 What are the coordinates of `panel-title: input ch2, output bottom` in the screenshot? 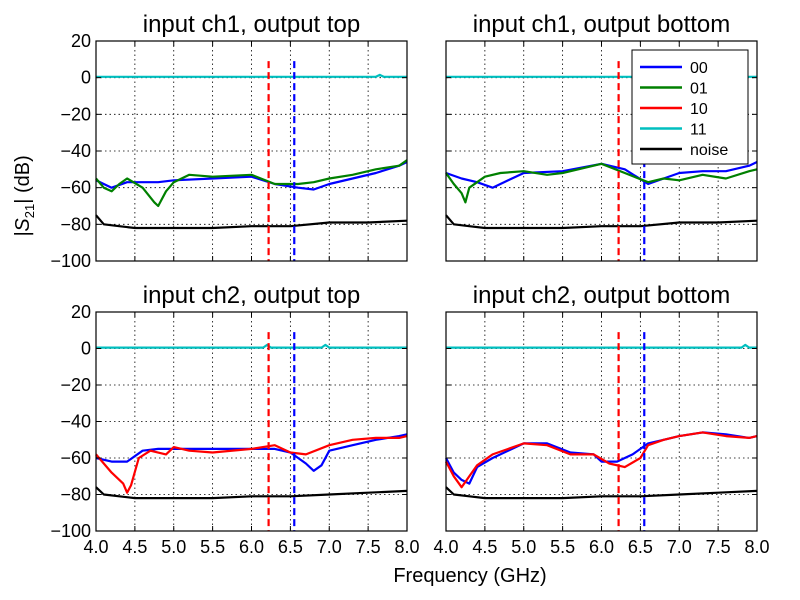 It's located at (602, 295).